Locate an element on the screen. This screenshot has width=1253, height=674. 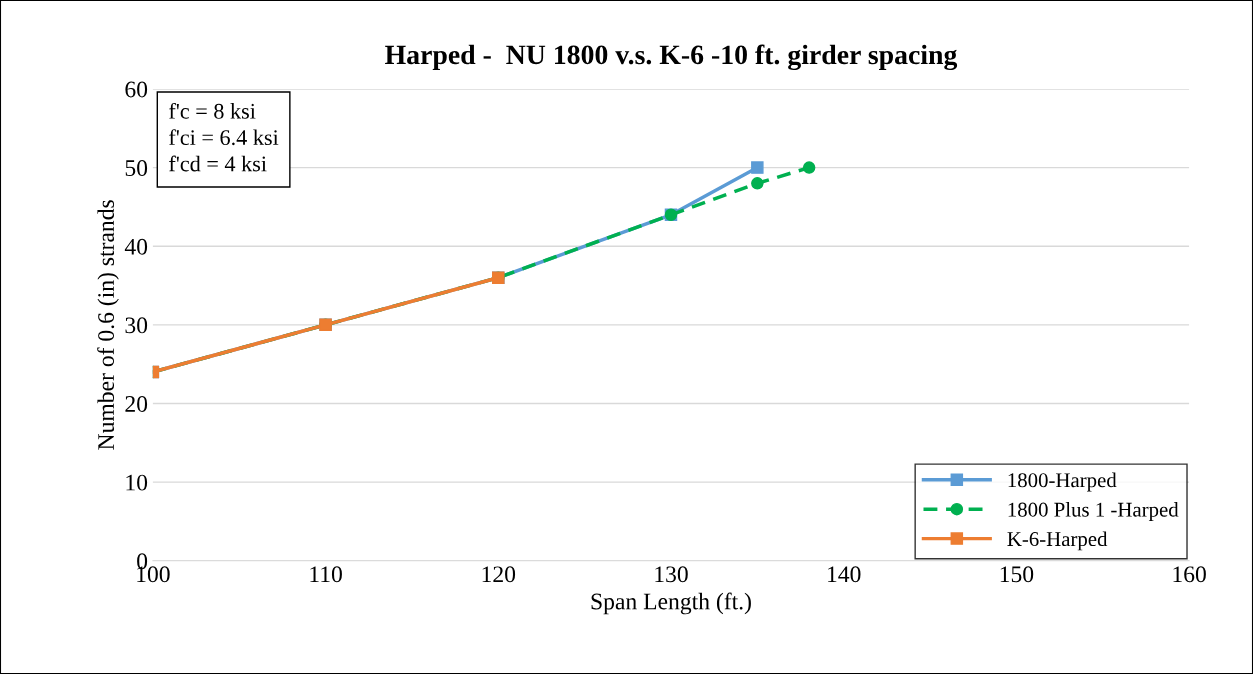
y-tick-label: 60 is located at coordinates (136, 89).